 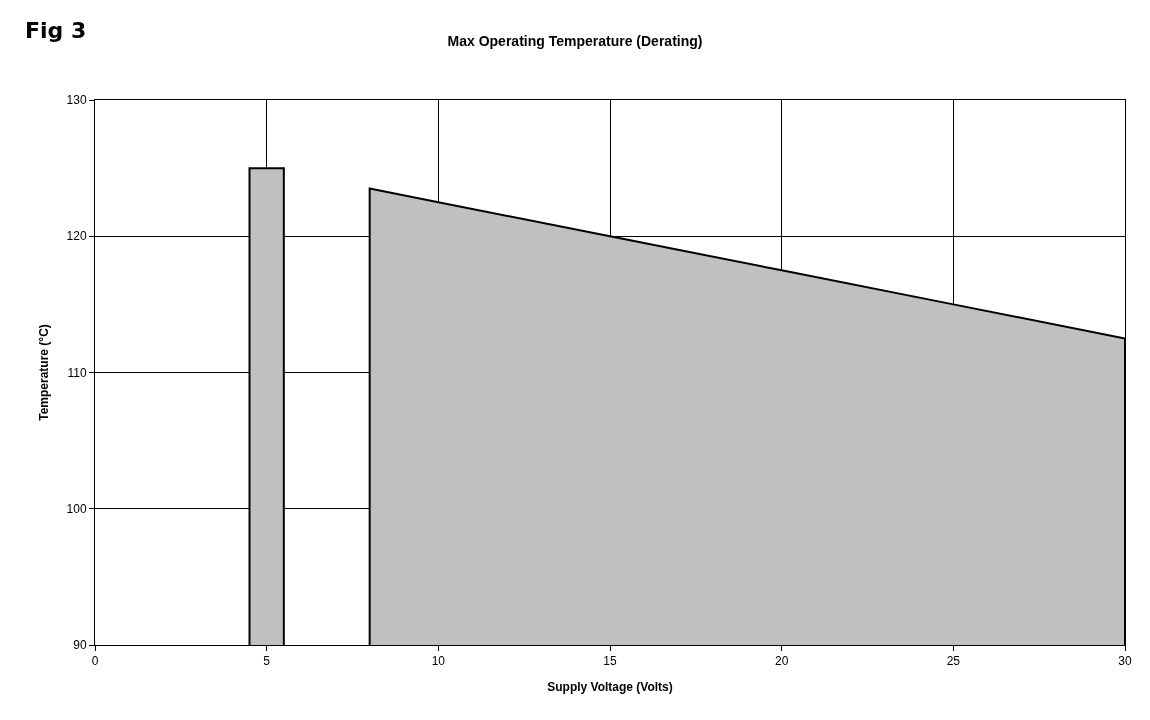 I want to click on x-axis-title: Supply Voltage (Volts), so click(x=610, y=687).